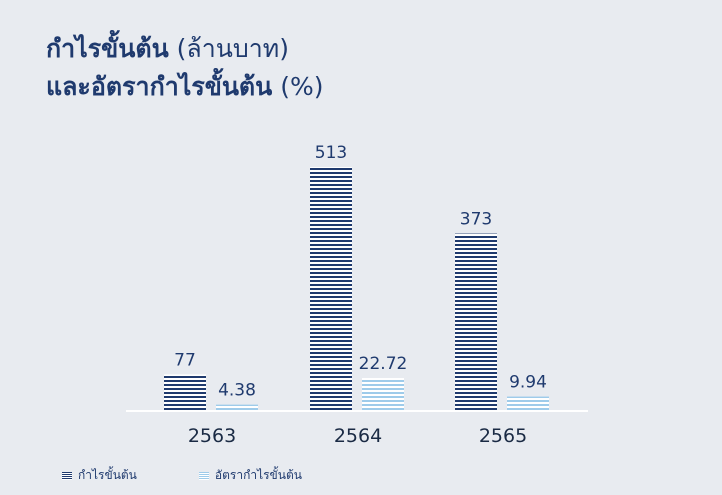 This screenshot has height=495, width=722. I want to click on legend-swatch-gross-profit, so click(67, 475).